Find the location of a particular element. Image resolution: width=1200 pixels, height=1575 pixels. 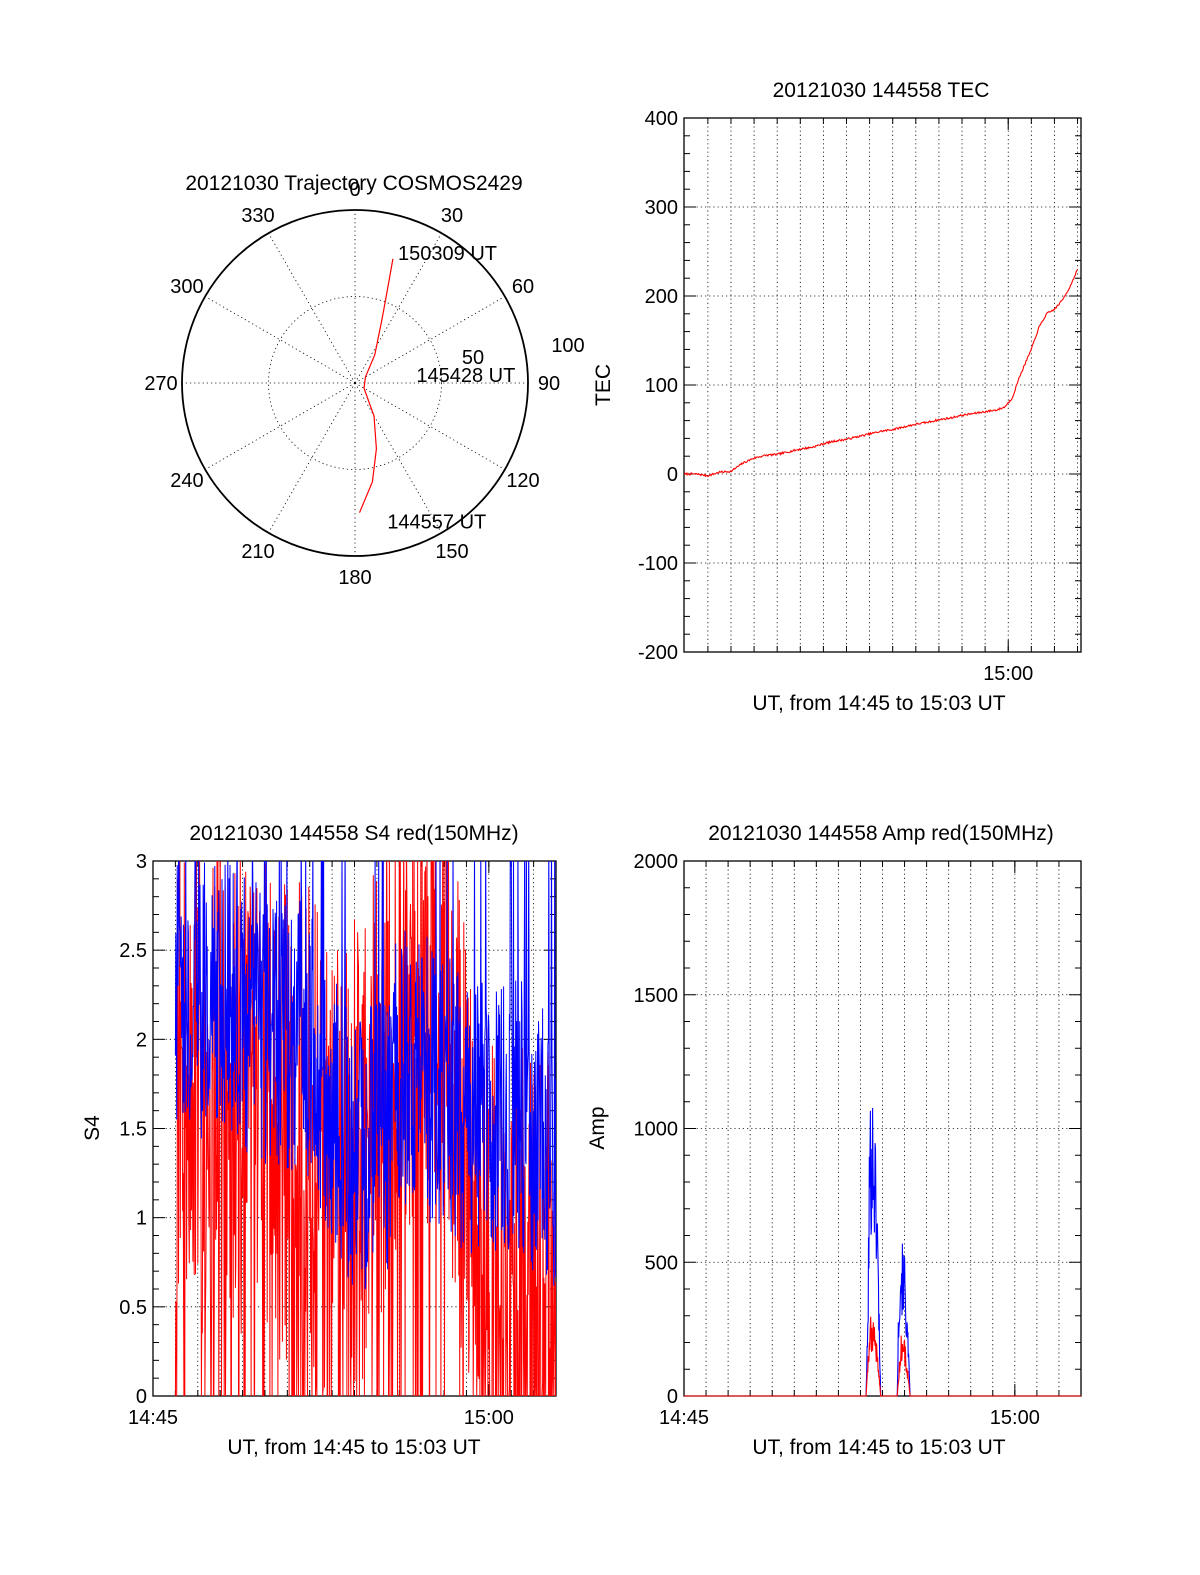

tec-ylabel: TEC is located at coordinates (603, 385).